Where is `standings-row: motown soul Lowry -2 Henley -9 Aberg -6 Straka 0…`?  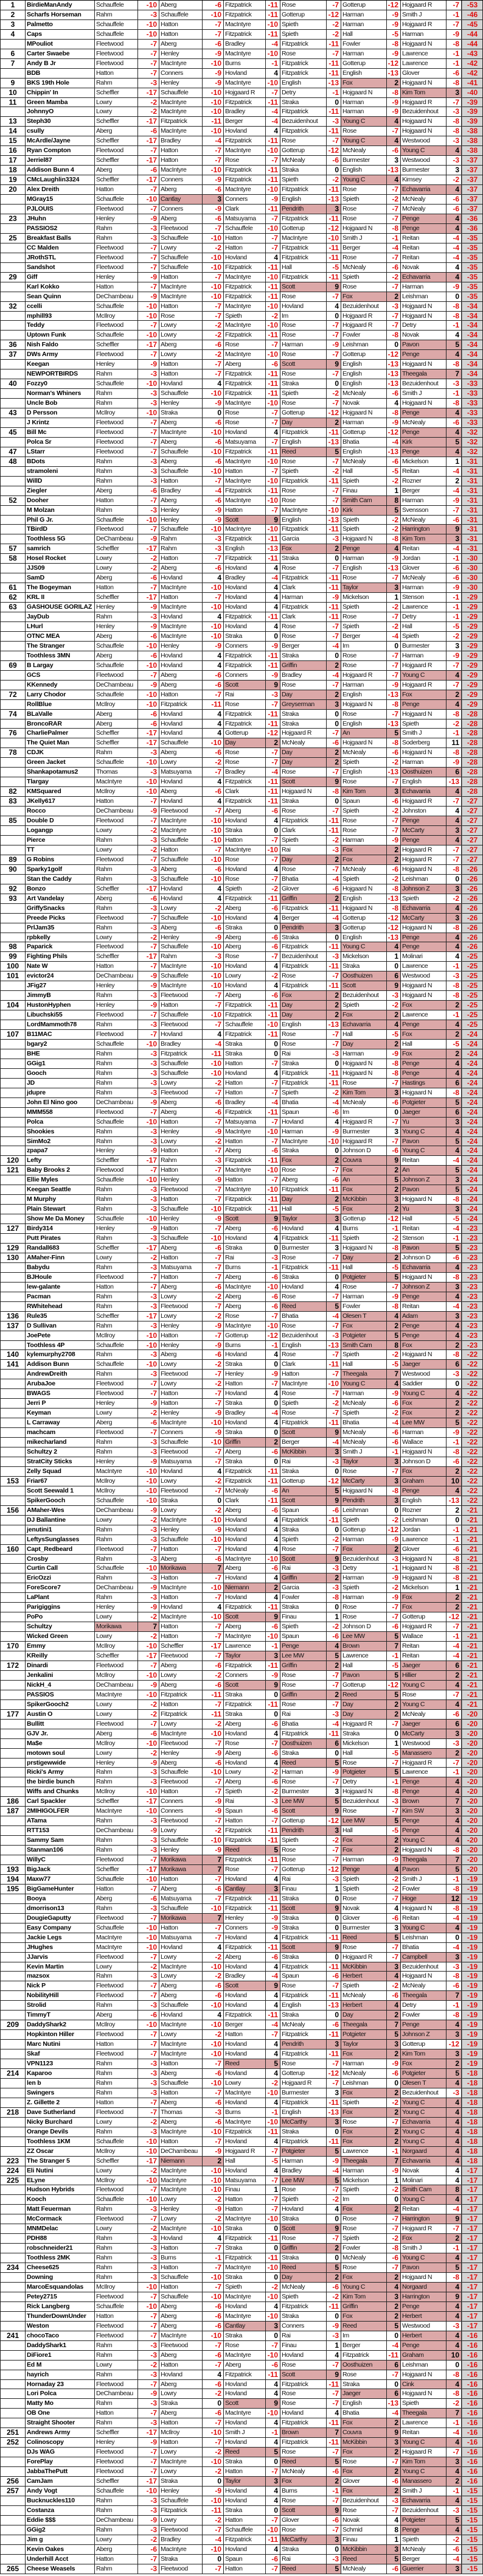 standings-row: motown soul Lowry -2 Henley -9 Aberg -6 Straka 0… is located at coordinates (241, 1753).